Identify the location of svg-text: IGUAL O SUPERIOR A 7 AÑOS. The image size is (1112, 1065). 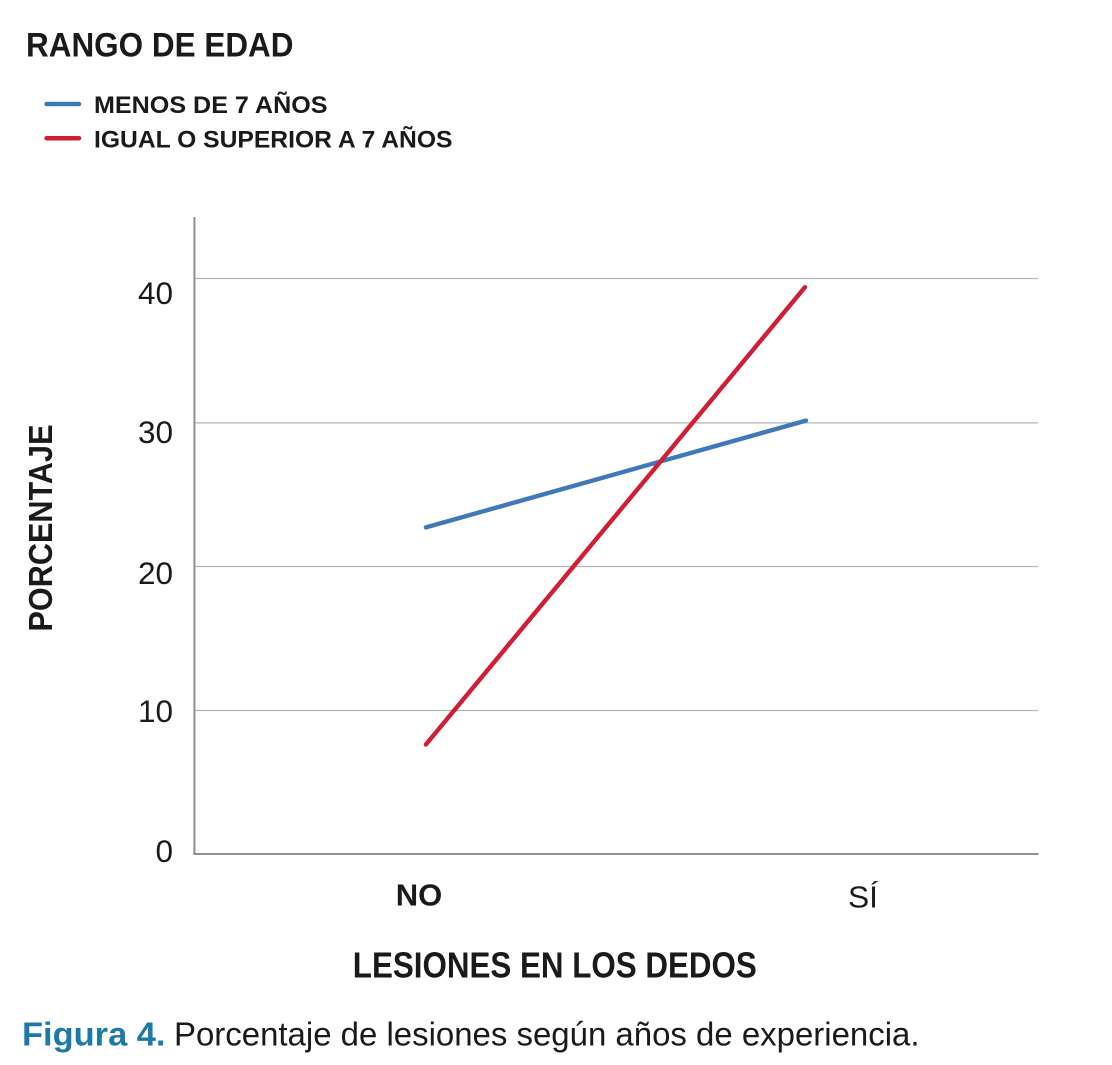
(273, 139).